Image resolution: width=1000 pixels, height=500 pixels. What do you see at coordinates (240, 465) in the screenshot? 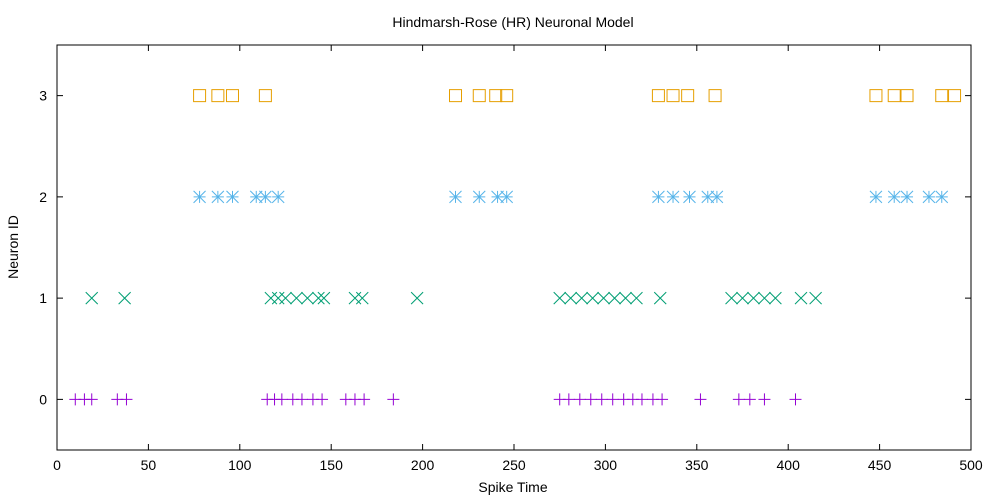
I see `x-tick-label: 100` at bounding box center [240, 465].